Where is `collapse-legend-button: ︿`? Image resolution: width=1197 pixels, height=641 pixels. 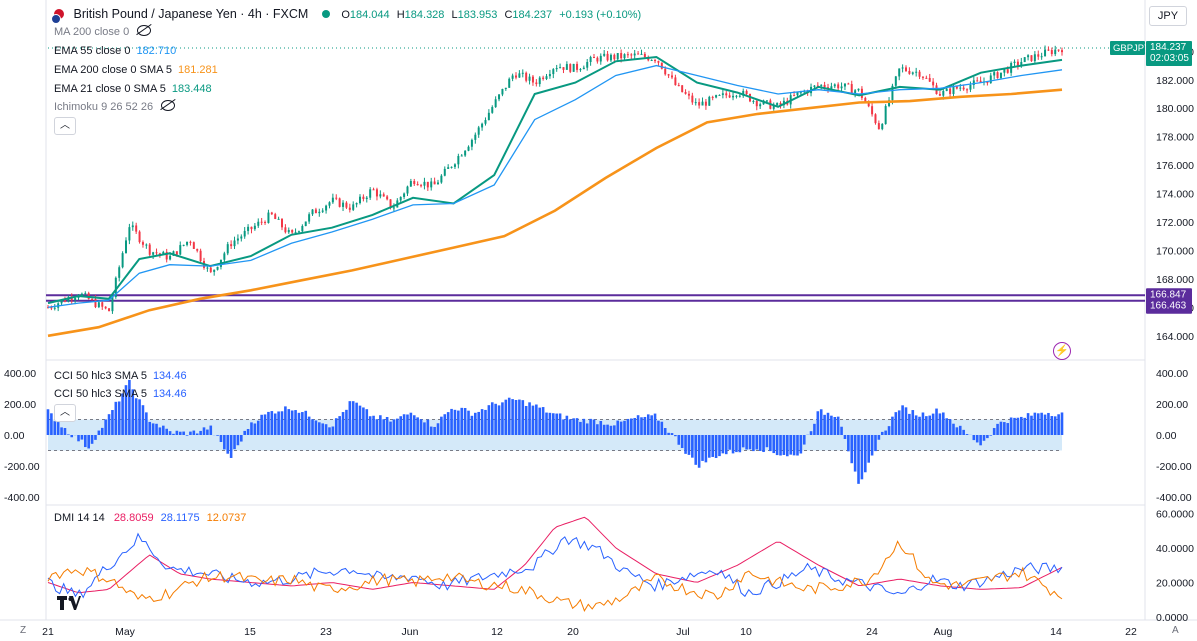 collapse-legend-button: ︿ is located at coordinates (65, 126).